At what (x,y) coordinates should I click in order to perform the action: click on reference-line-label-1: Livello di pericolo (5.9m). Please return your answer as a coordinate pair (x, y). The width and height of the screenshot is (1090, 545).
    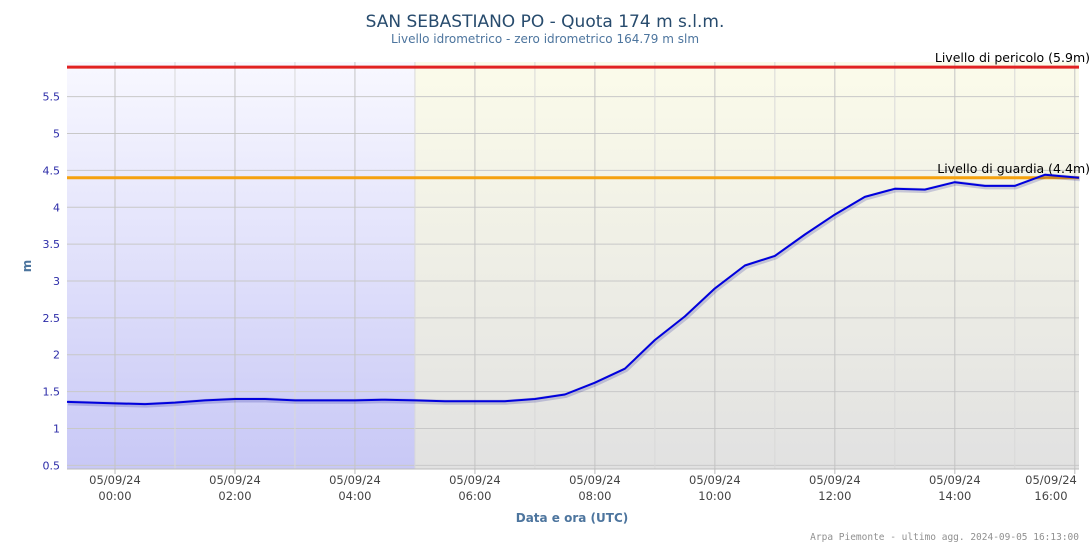
    Looking at the image, I should click on (1012, 57).